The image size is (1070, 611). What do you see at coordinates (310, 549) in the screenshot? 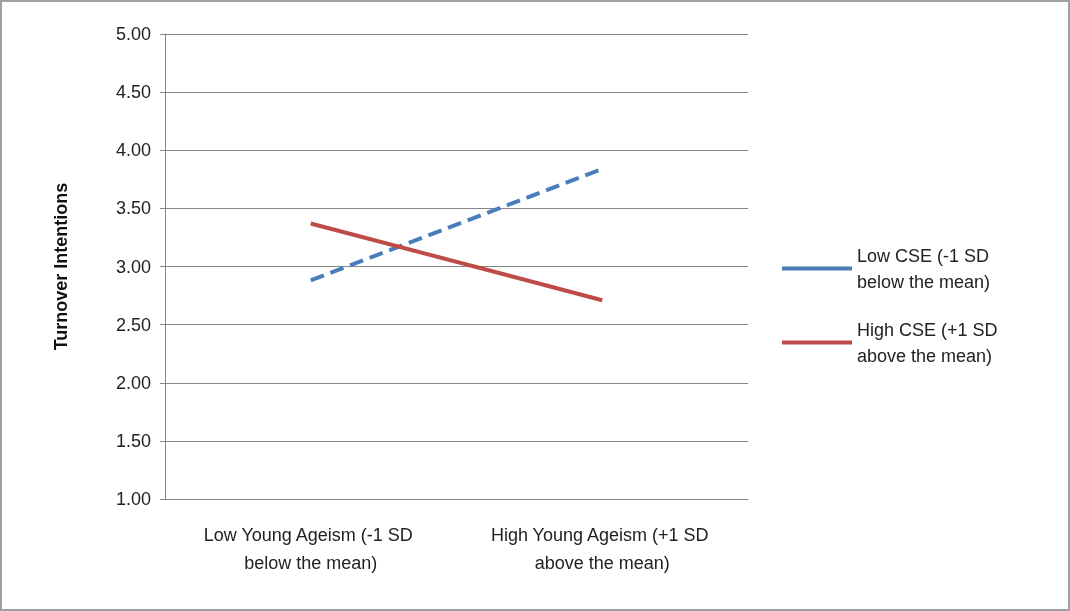
I see `x-tick-label: Low Young Ageism (-1 SD below the mean)` at bounding box center [310, 549].